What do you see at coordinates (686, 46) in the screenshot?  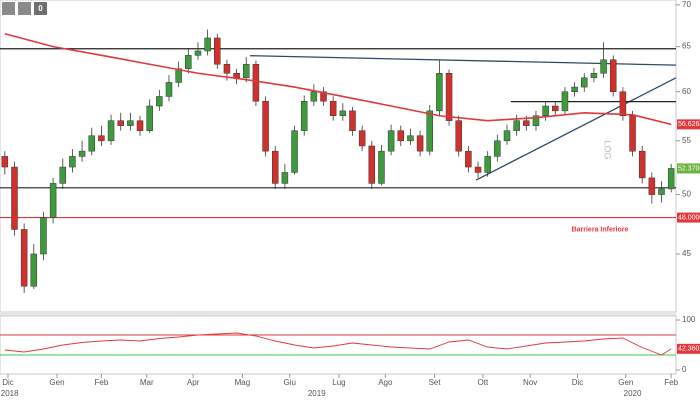 I see `y-tick-label: 65` at bounding box center [686, 46].